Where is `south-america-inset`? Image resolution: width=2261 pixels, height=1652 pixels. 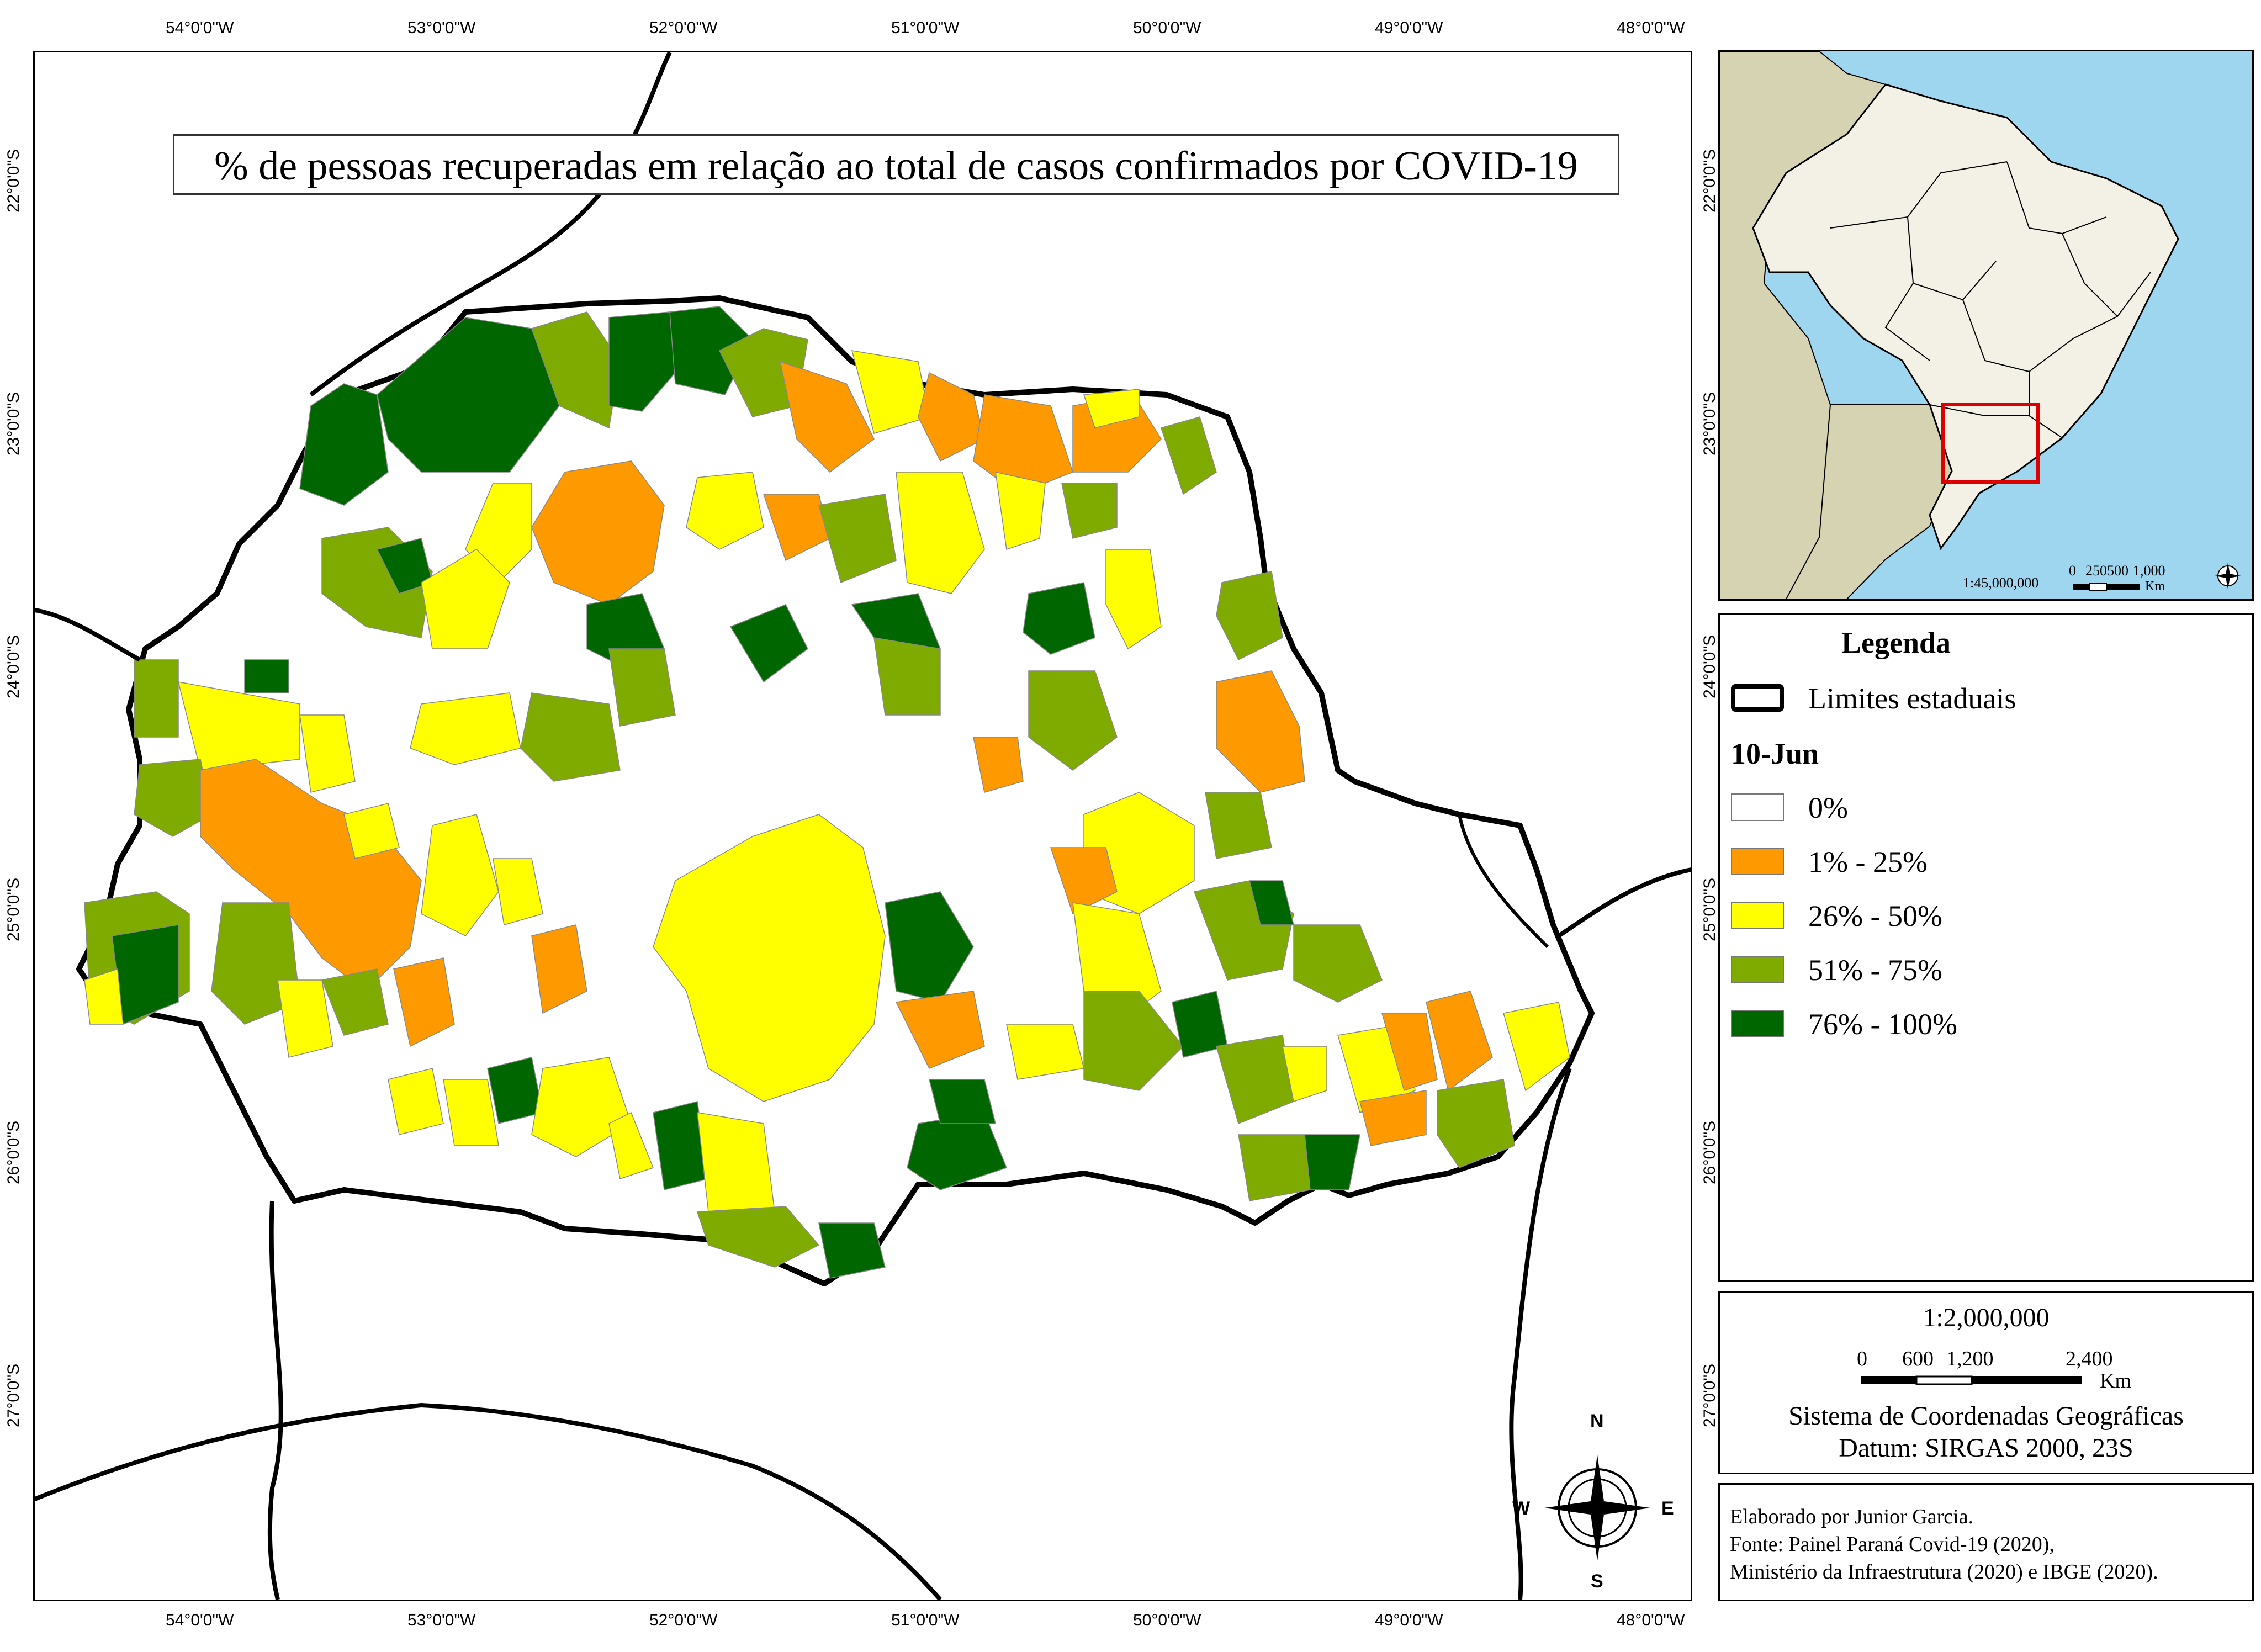
south-america-inset is located at coordinates (1986, 325).